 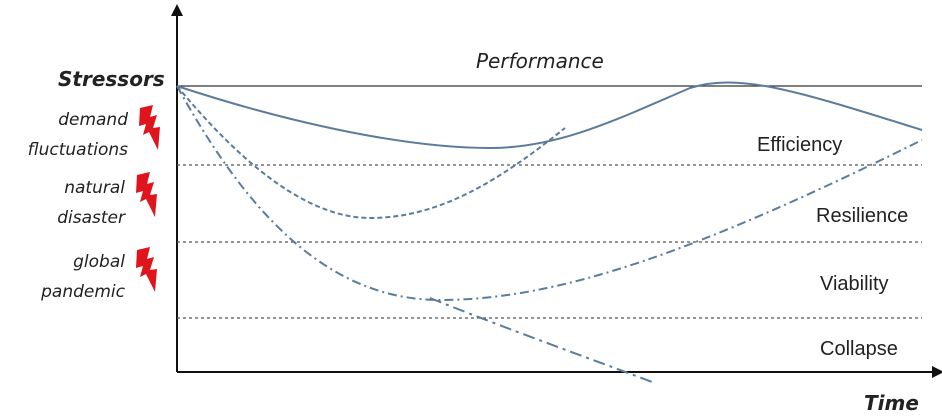 What do you see at coordinates (83, 292) in the screenshot?
I see `stressor-pandemic-line2: pandemic` at bounding box center [83, 292].